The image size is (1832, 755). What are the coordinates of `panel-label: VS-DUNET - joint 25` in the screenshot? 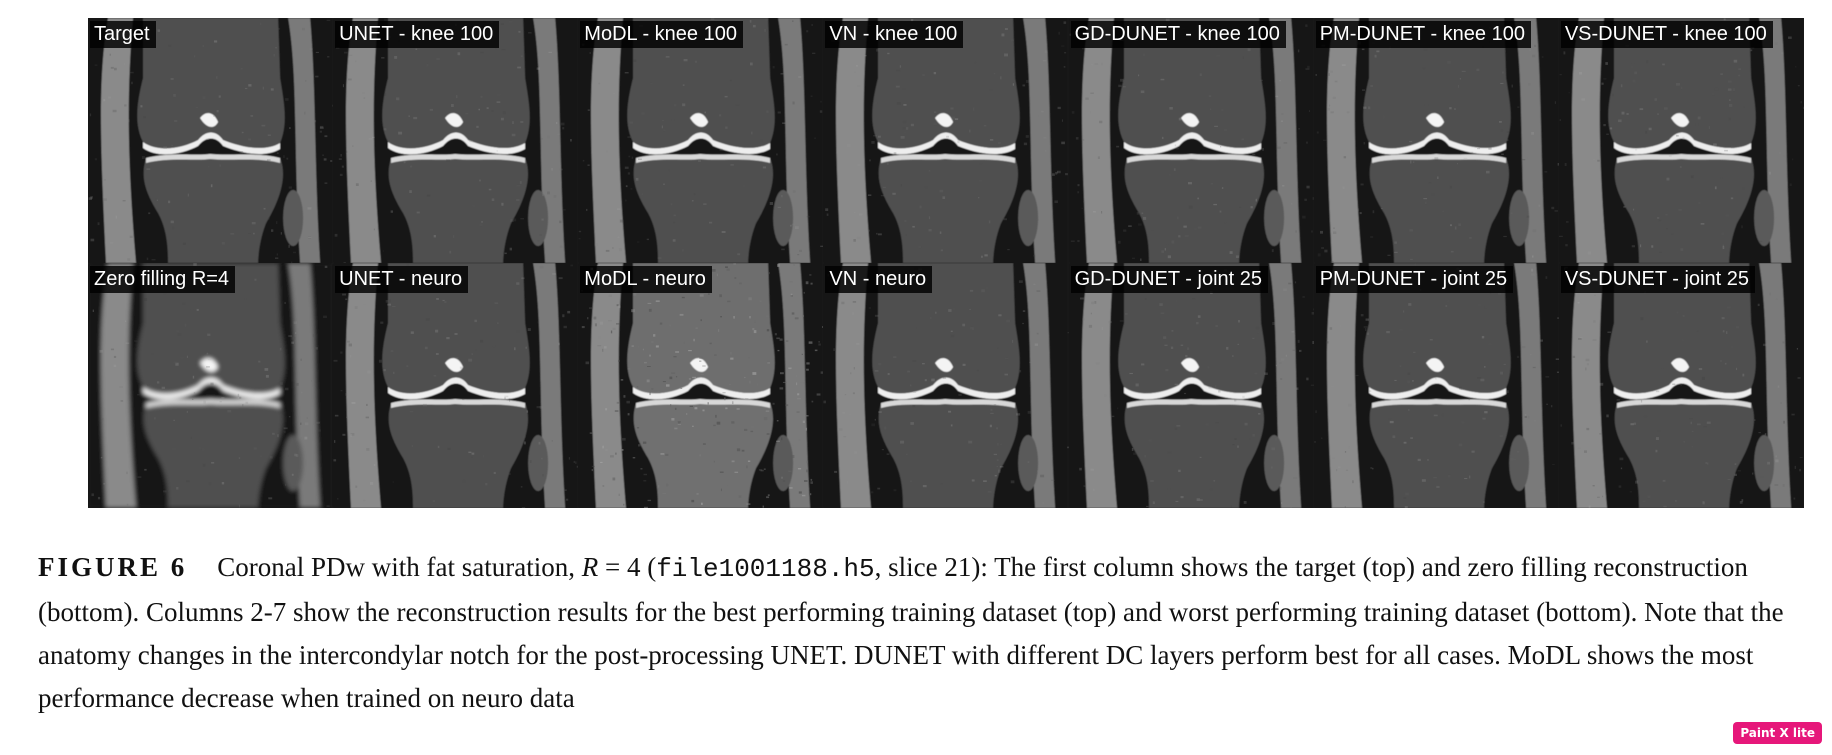 It's located at (1657, 279).